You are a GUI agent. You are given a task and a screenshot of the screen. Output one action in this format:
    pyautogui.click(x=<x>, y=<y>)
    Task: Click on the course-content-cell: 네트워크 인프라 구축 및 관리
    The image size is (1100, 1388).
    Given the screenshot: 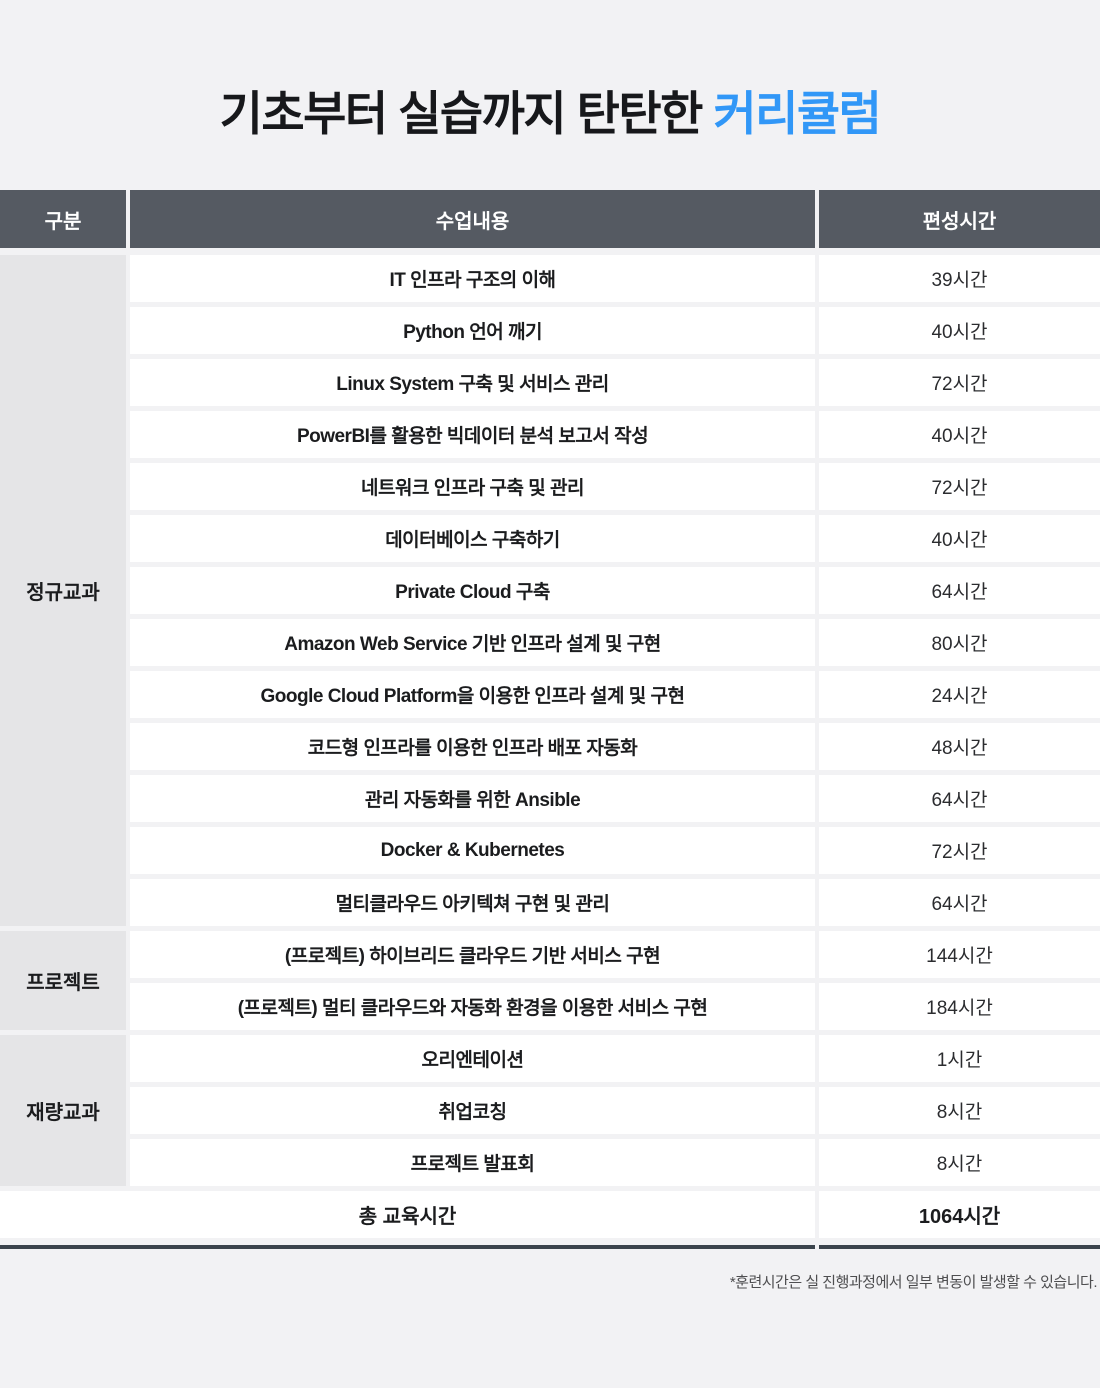 What is the action you would take?
    pyautogui.click(x=472, y=487)
    